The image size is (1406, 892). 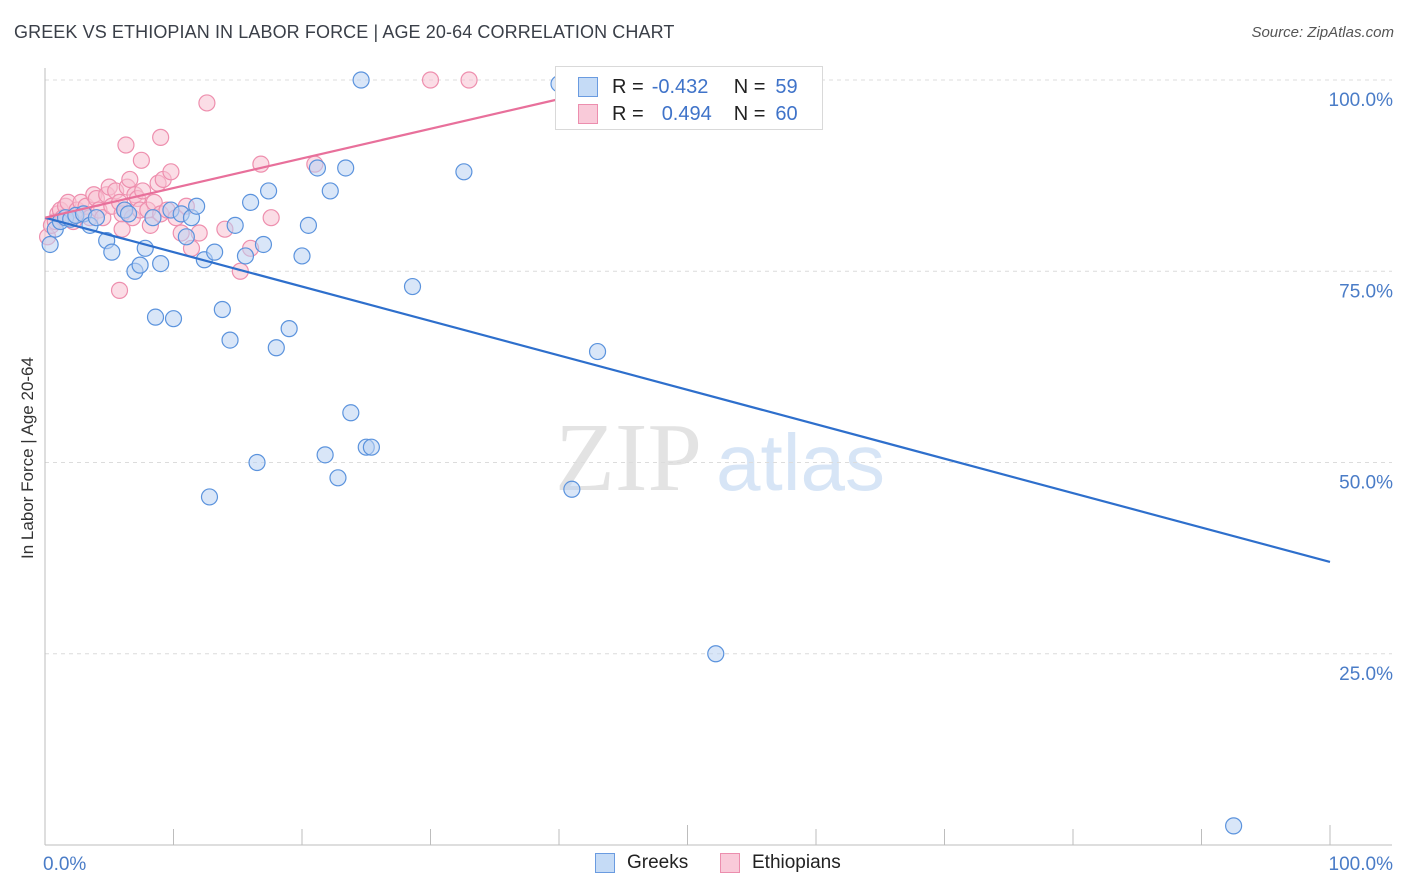 What do you see at coordinates (588, 114) in the screenshot?
I see `legend-swatch-ethiopians` at bounding box center [588, 114].